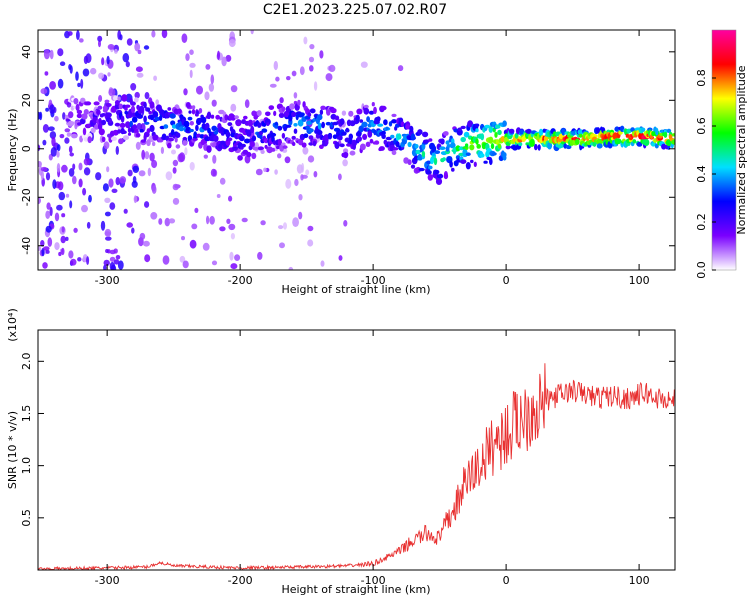 The height and width of the screenshot is (600, 750). I want to click on x-tick-label: 100, so click(639, 280).